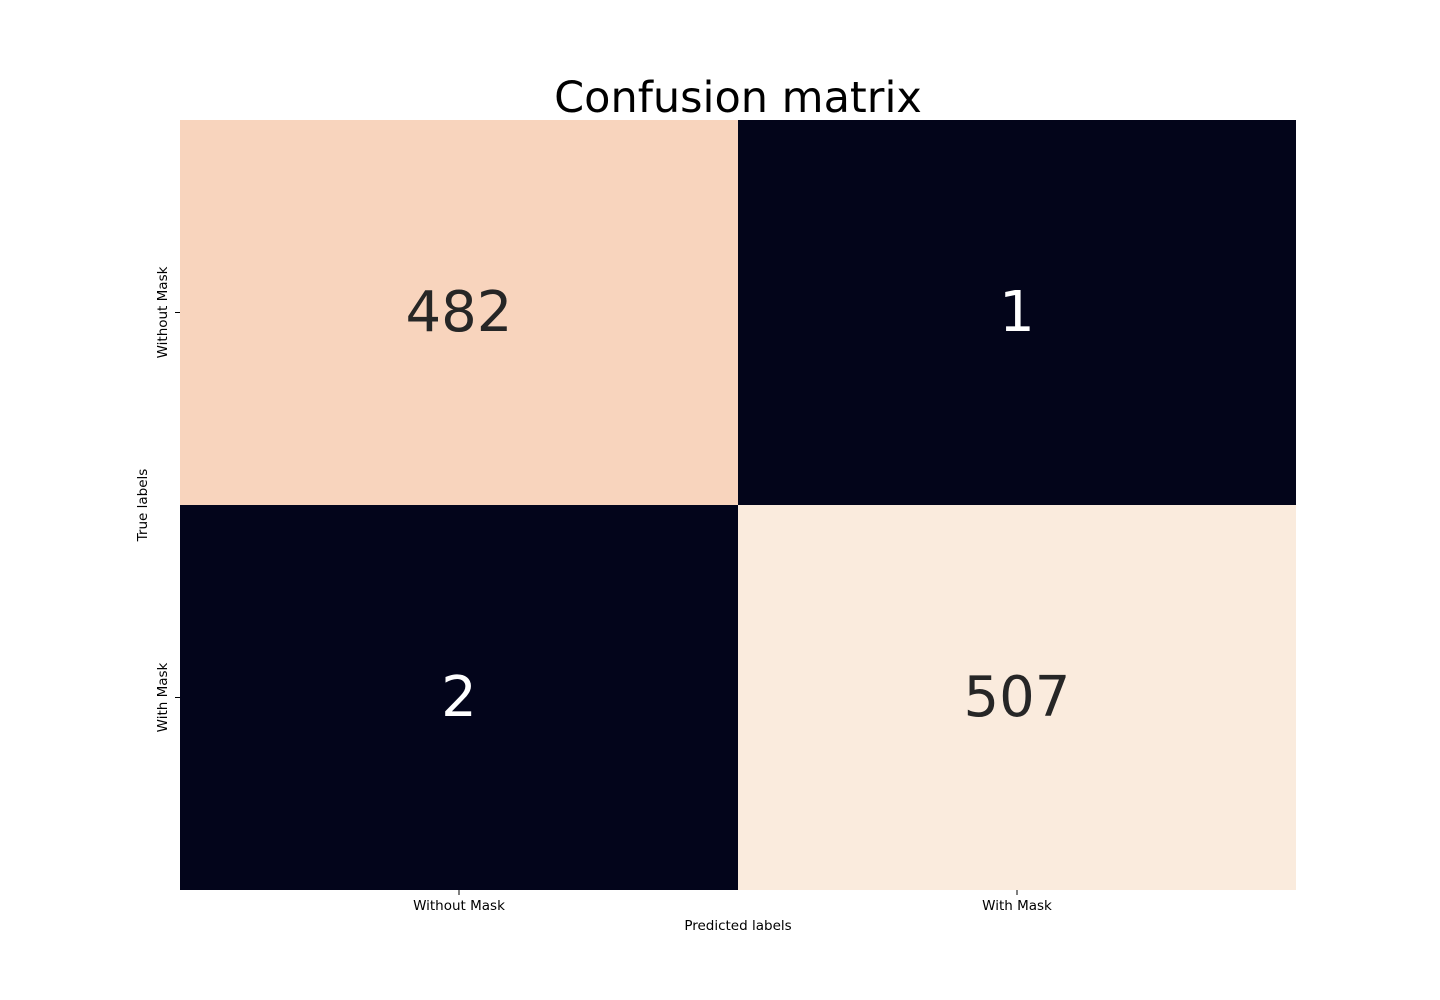  What do you see at coordinates (167, 499) in the screenshot?
I see `y-axis-ticks: Without Mask With Mask` at bounding box center [167, 499].